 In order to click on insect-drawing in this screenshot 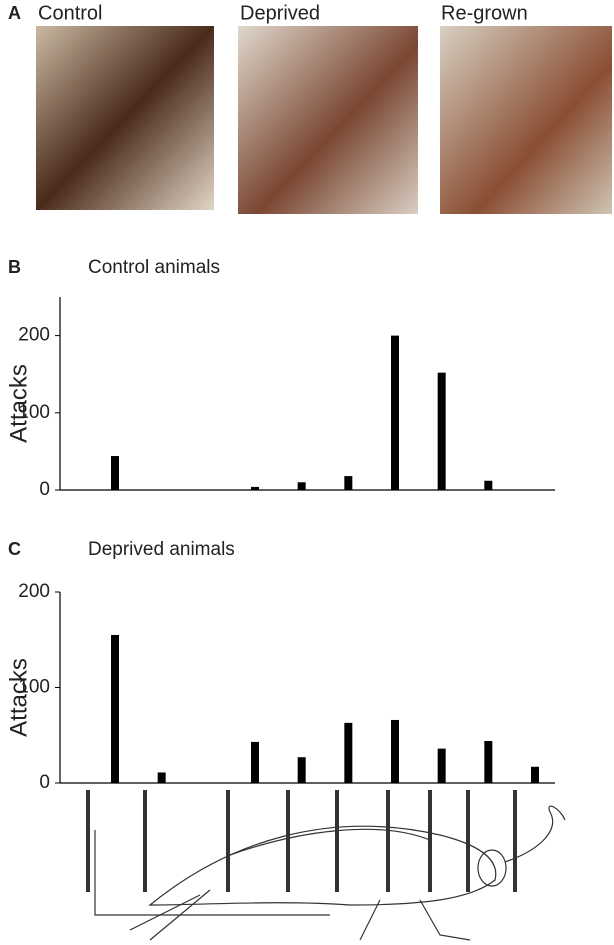, I will do `click(326, 865)`.